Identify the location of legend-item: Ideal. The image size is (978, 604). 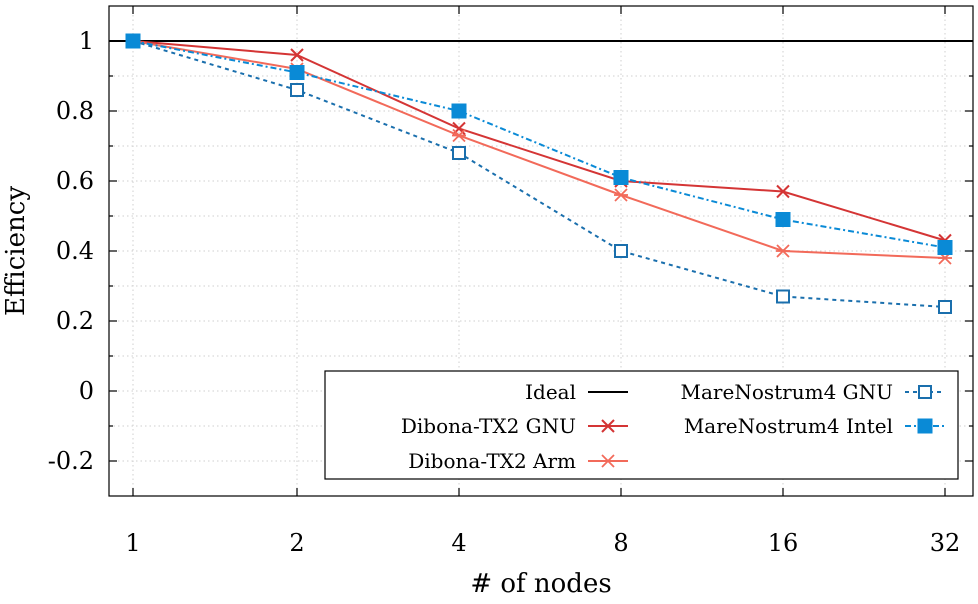
(576, 392).